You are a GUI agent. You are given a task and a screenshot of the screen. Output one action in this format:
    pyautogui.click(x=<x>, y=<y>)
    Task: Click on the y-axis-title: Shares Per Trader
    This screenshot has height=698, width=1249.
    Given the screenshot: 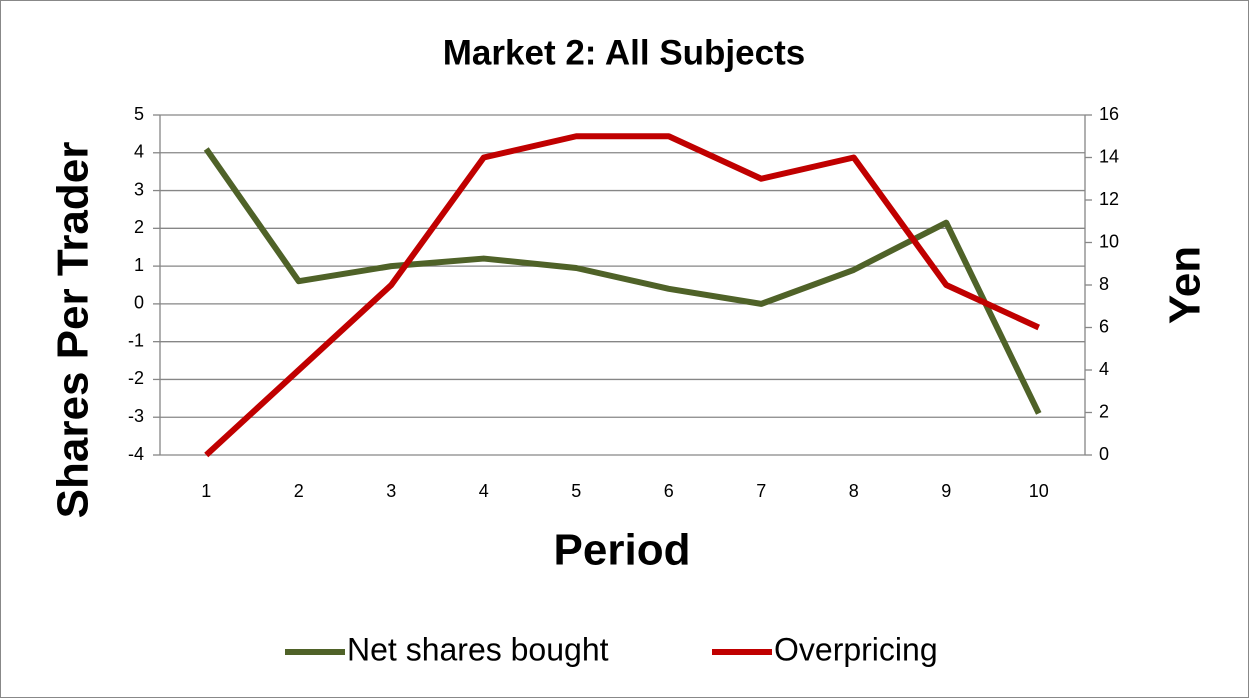 What is the action you would take?
    pyautogui.click(x=73, y=330)
    